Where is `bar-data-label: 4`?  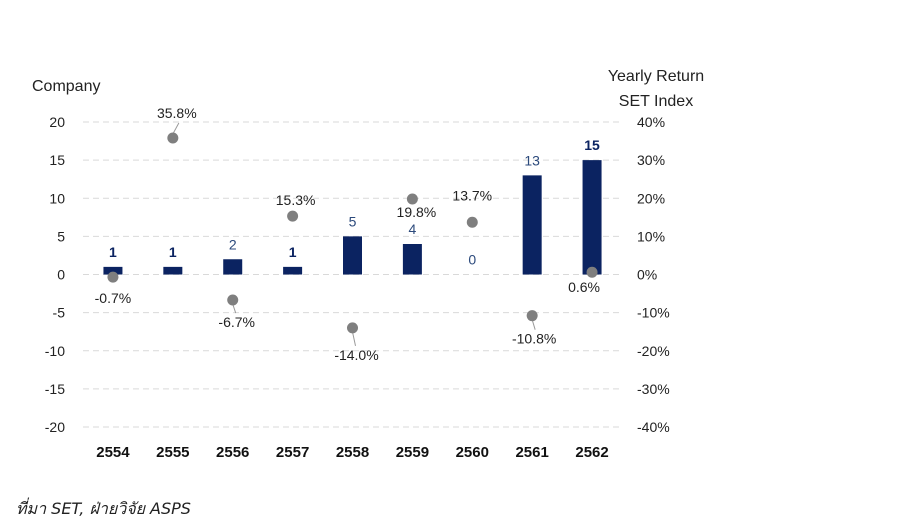 bar-data-label: 4 is located at coordinates (412, 229).